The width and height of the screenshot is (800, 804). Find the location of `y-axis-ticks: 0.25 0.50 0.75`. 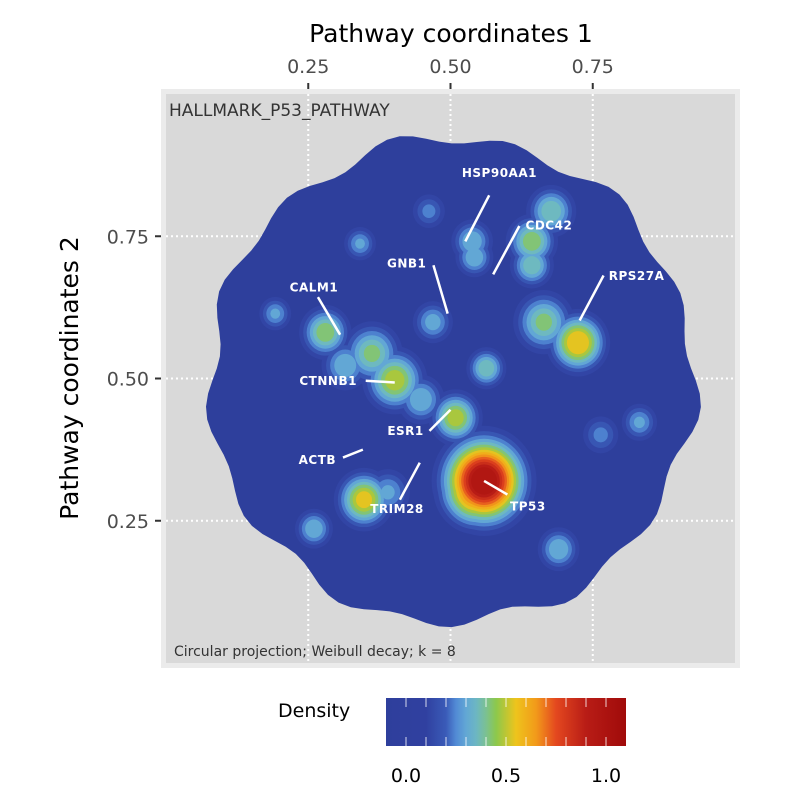

y-axis-ticks: 0.25 0.50 0.75 is located at coordinates (134, 379).